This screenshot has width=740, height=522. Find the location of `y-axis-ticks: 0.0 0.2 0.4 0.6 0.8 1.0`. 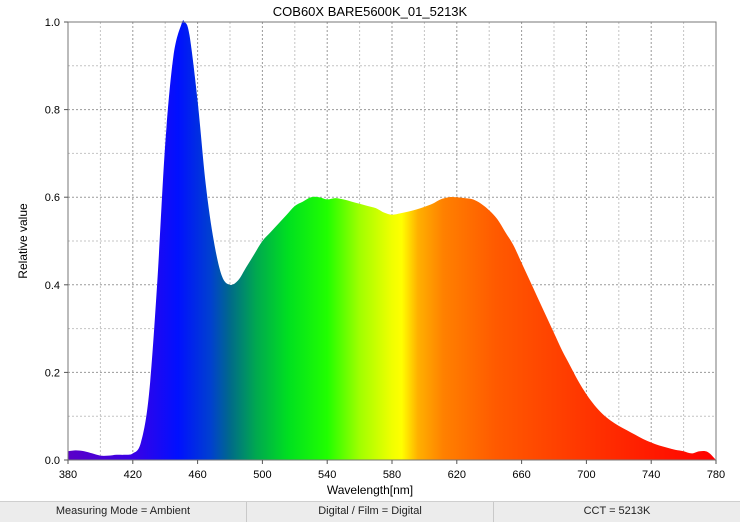

y-axis-ticks: 0.0 0.2 0.4 0.6 0.8 1.0 is located at coordinates (56, 242).